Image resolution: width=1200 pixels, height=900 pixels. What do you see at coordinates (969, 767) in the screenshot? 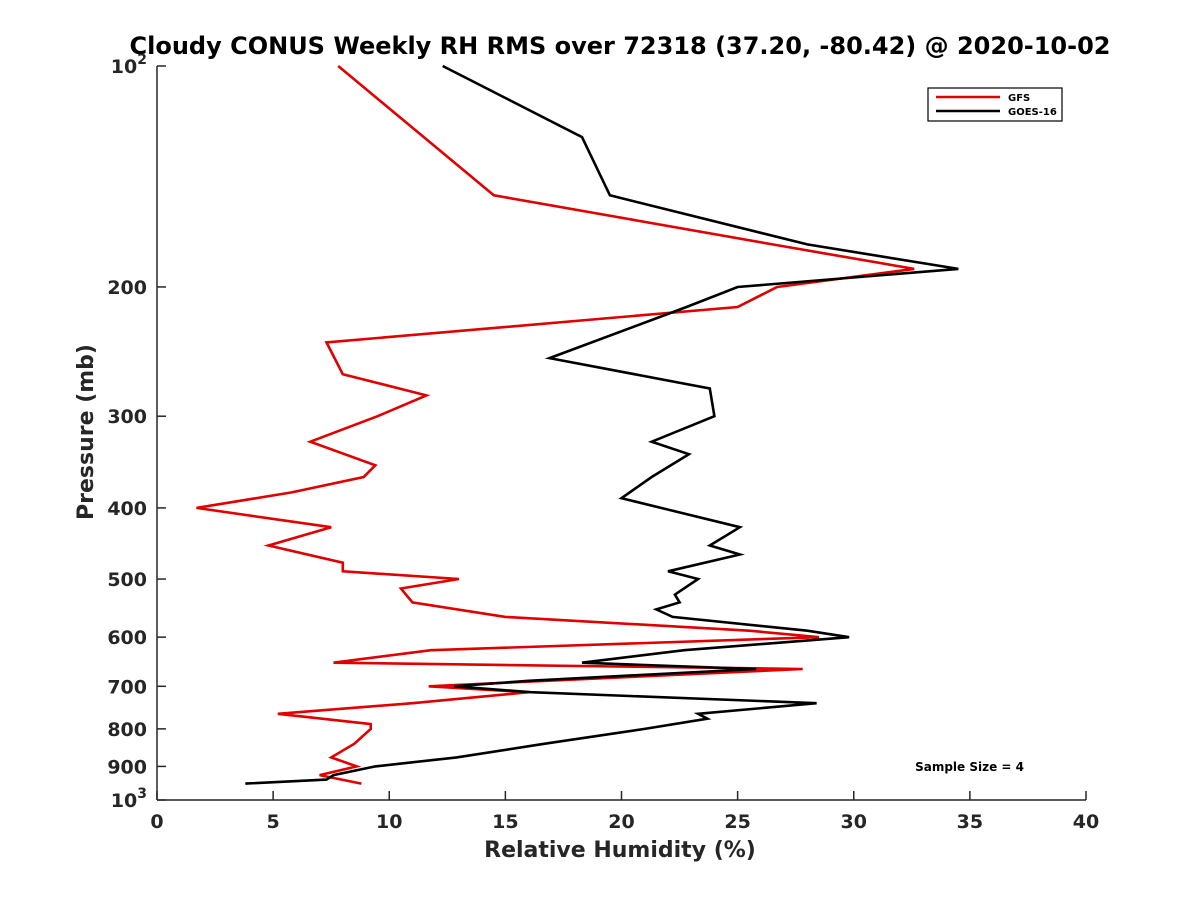
I see `sample-size-annotation: Sample Size = 4` at bounding box center [969, 767].